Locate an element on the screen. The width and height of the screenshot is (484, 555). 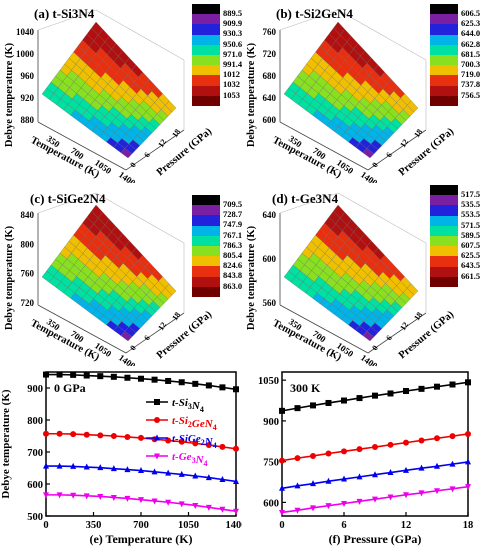
panel-title-a: (a) t-Si3N4 is located at coordinates (64, 13).